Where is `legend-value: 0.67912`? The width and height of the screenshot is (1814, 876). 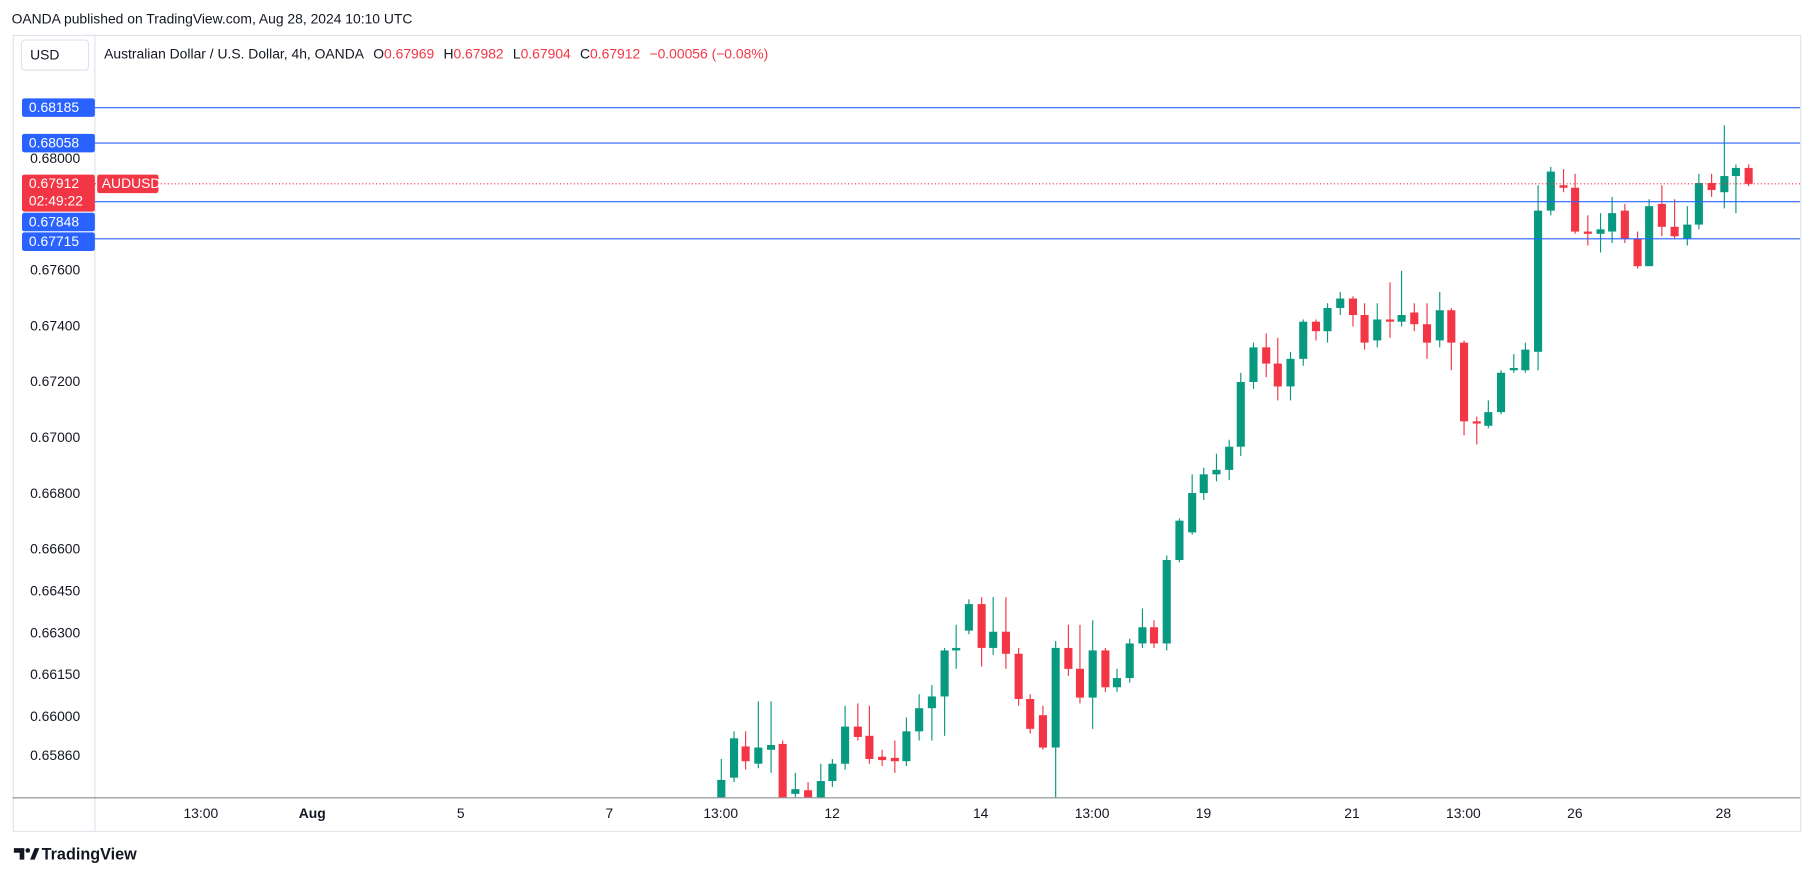 legend-value: 0.67912 is located at coordinates (615, 53).